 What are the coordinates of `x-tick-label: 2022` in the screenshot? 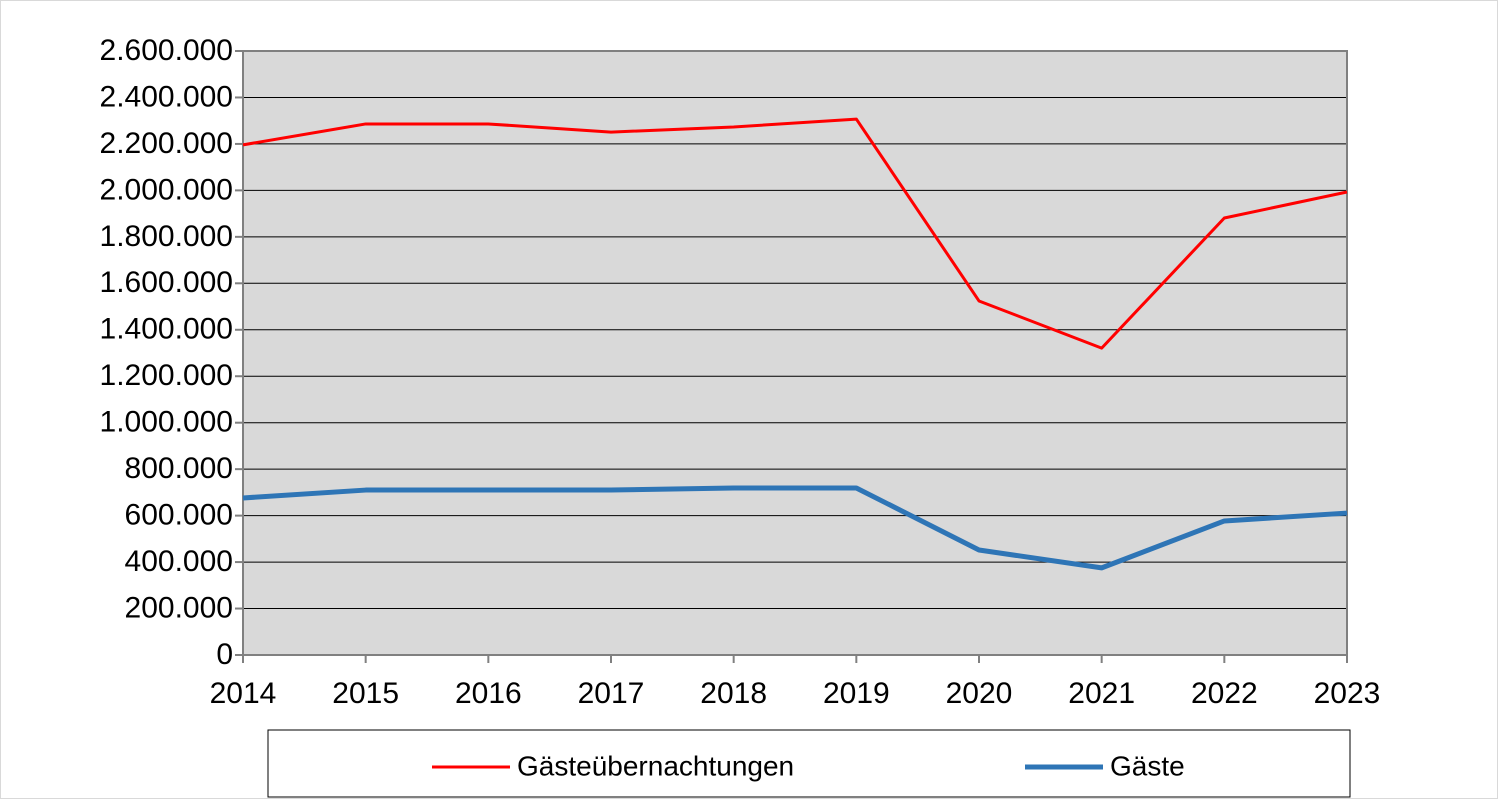 It's located at (1224, 693).